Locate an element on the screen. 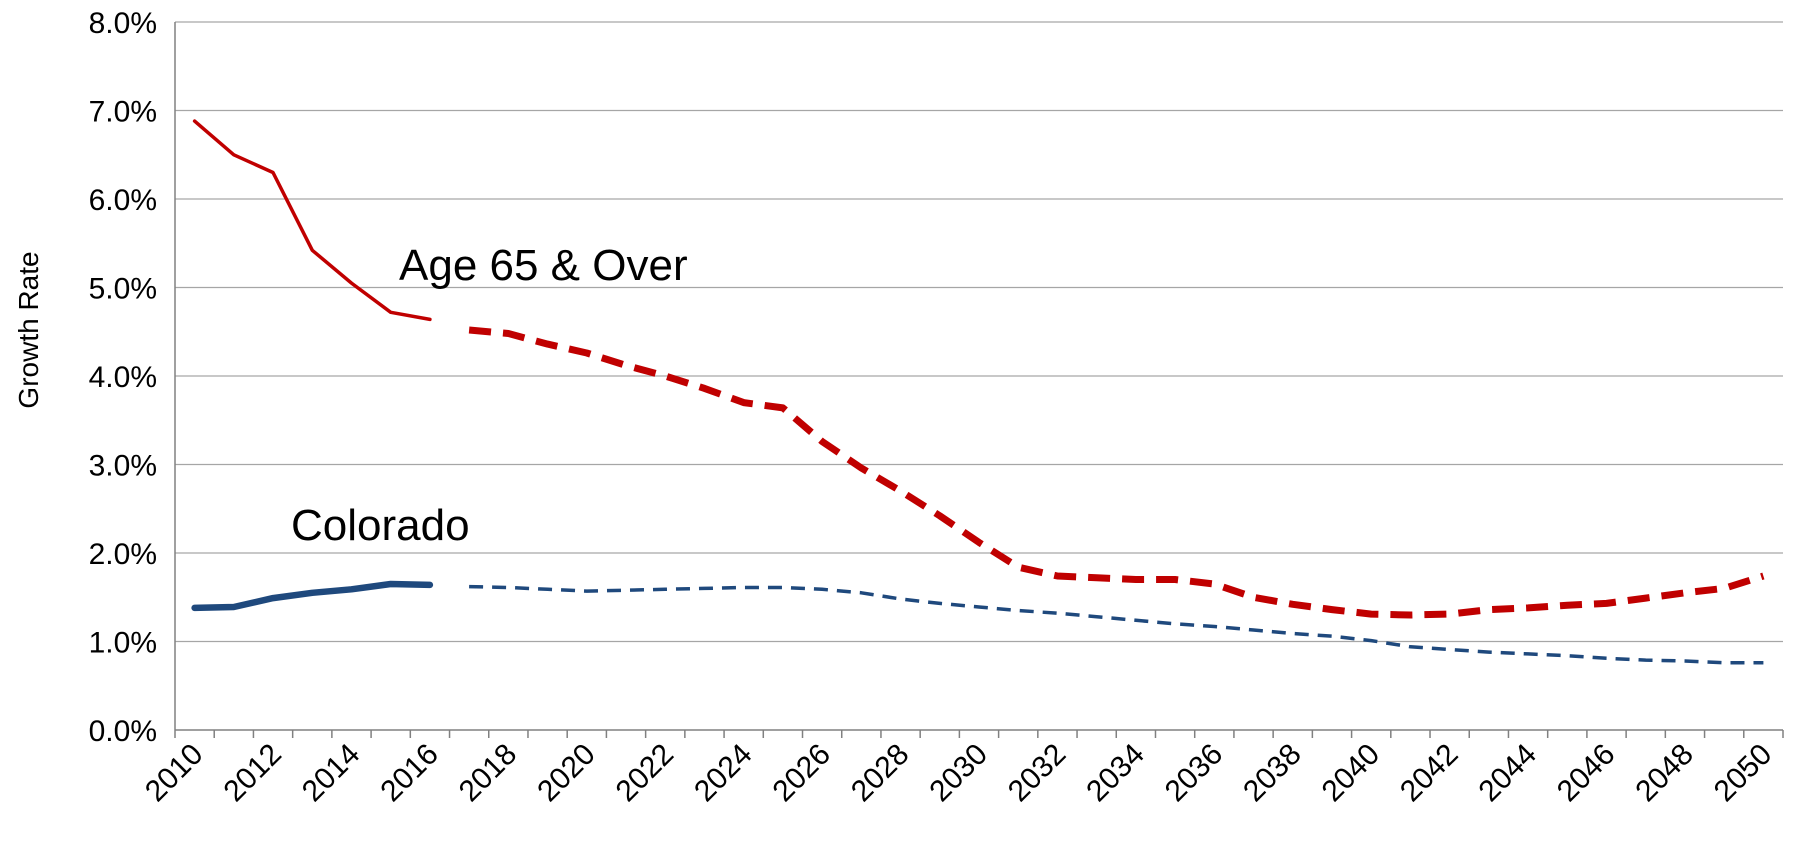  x-tick-label: 2024 is located at coordinates (723, 773).